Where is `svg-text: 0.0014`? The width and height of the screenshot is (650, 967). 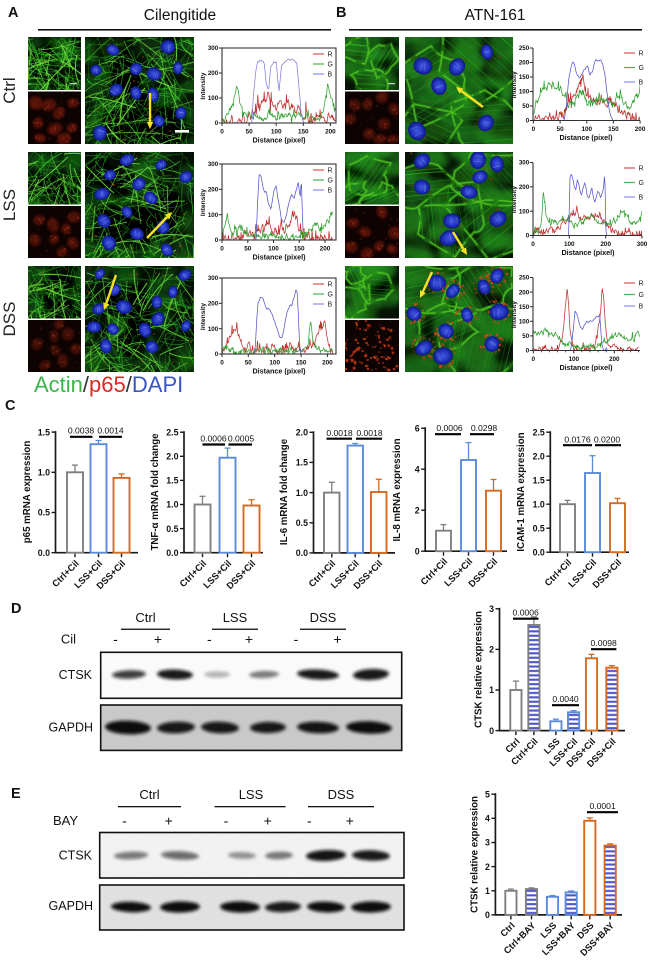
svg-text: 0.0014 is located at coordinates (110, 431).